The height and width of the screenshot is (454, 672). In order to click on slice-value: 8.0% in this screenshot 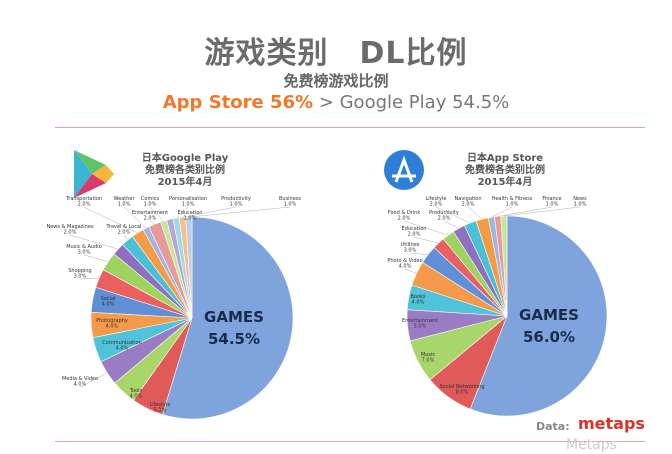, I will do `click(462, 393)`.